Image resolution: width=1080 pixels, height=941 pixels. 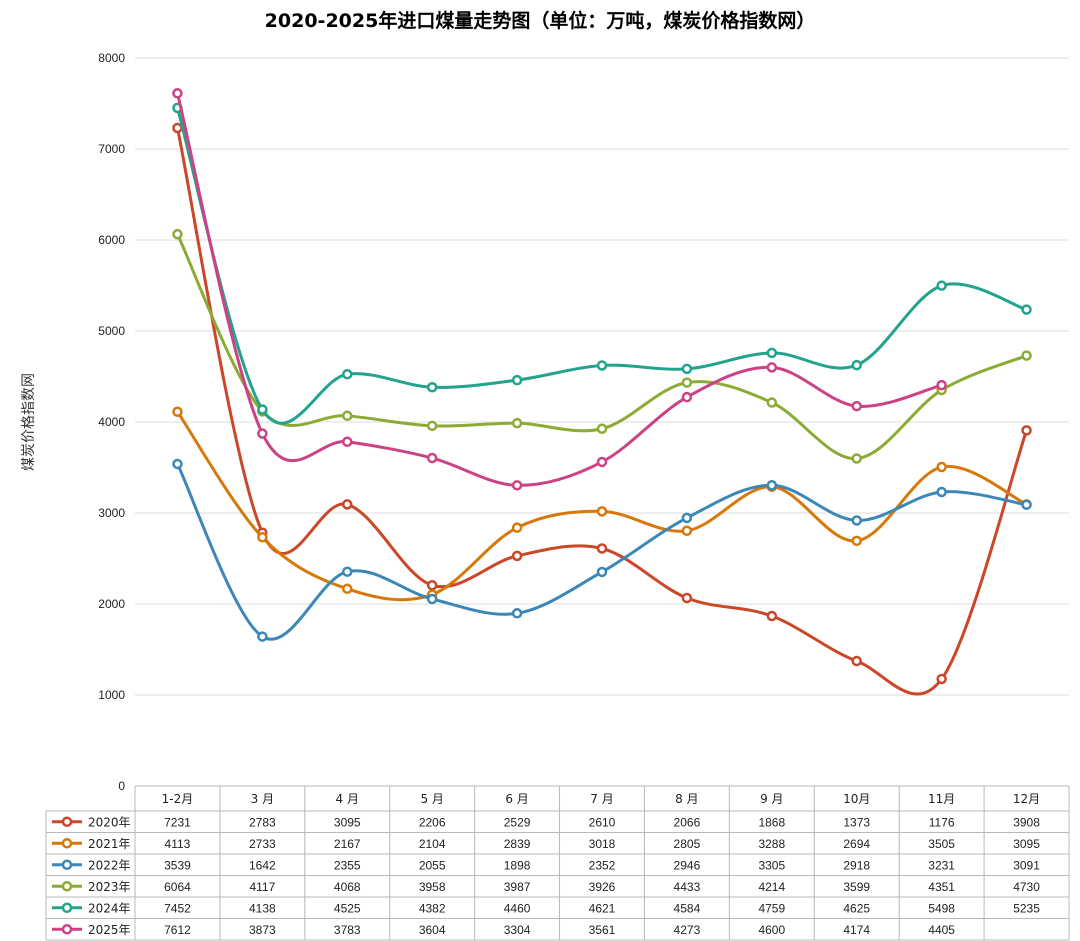 I want to click on data-label: 4117, so click(x=262, y=887).